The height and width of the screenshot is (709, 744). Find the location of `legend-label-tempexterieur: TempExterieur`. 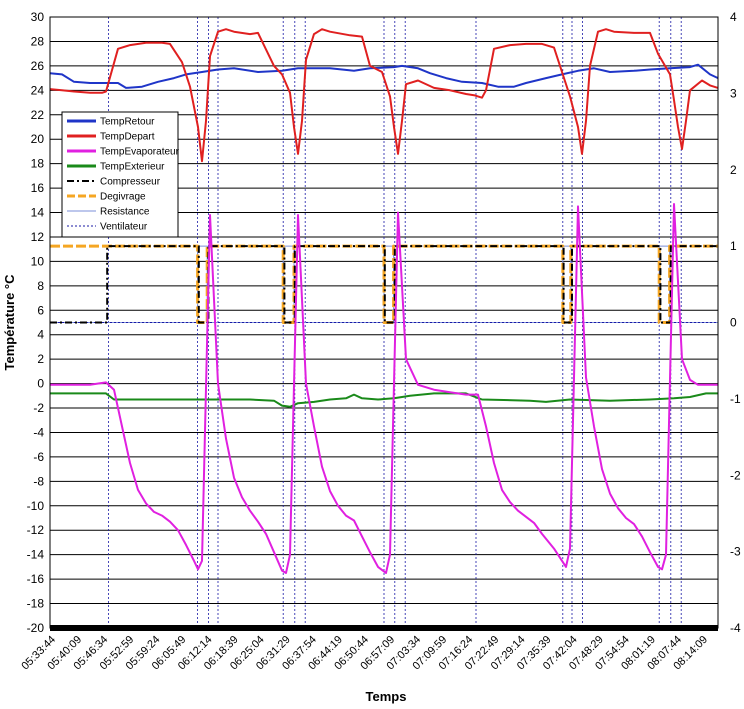

legend-label-tempexterieur: TempExterieur is located at coordinates (132, 167).